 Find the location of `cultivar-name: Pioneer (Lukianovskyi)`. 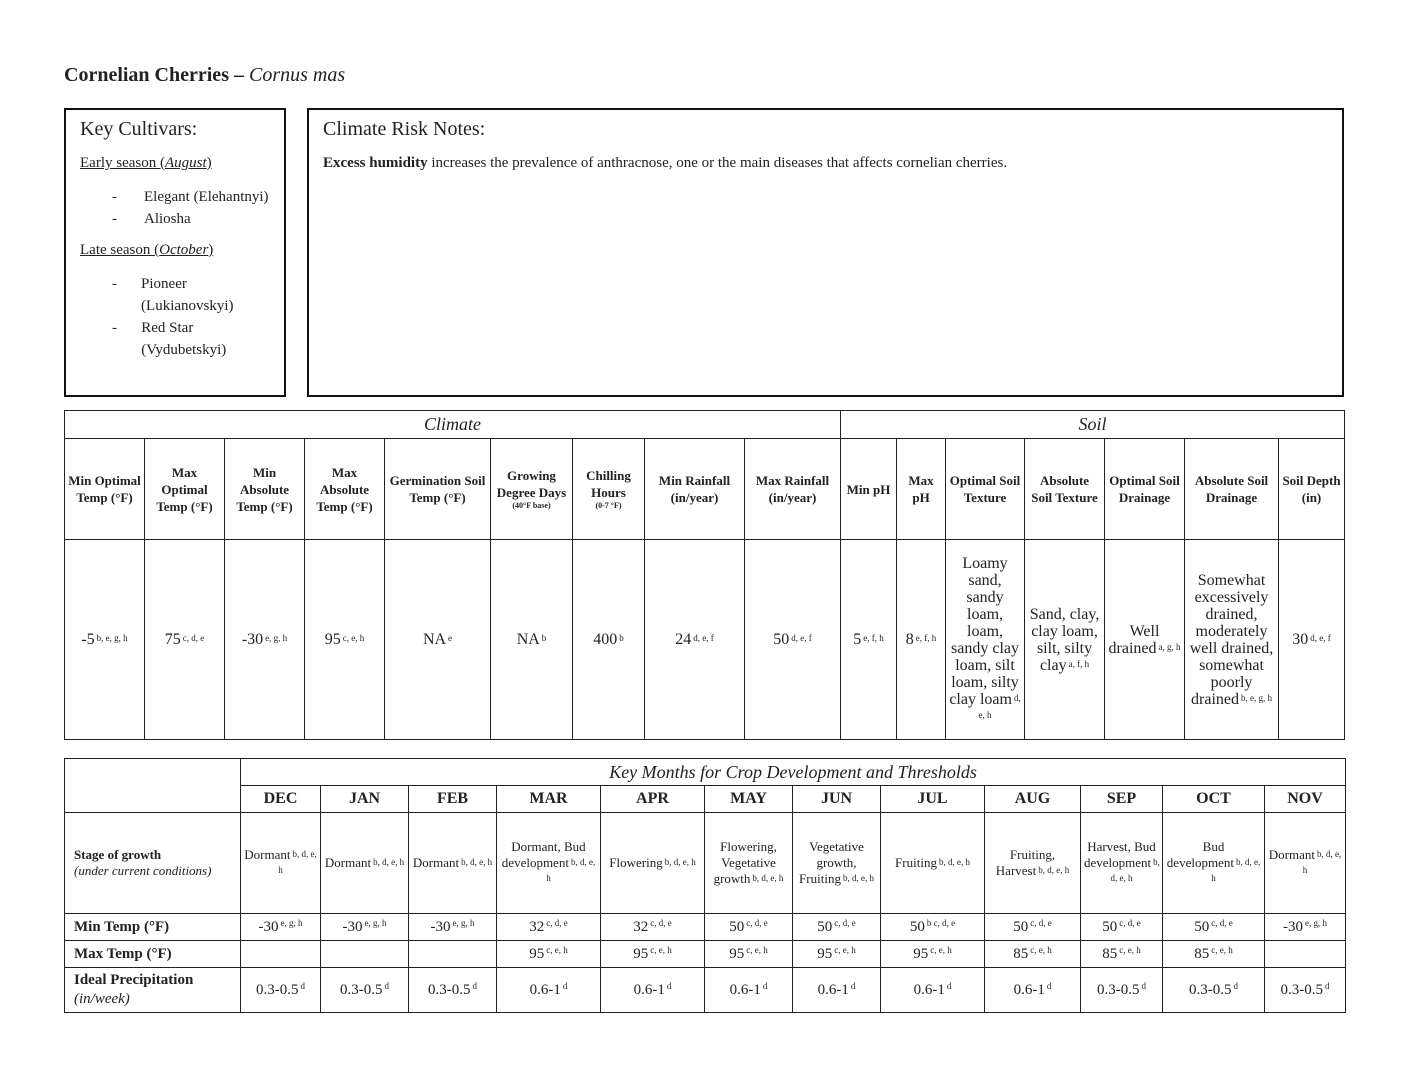

cultivar-name: Pioneer (Lukianovskyi) is located at coordinates (187, 295).